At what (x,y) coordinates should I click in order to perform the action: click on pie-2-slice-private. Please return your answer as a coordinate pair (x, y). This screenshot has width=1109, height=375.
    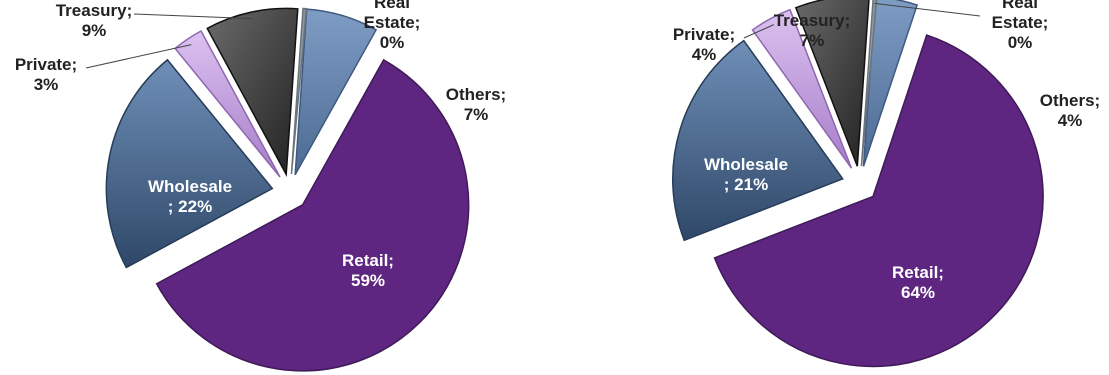
    Looking at the image, I should click on (802, 88).